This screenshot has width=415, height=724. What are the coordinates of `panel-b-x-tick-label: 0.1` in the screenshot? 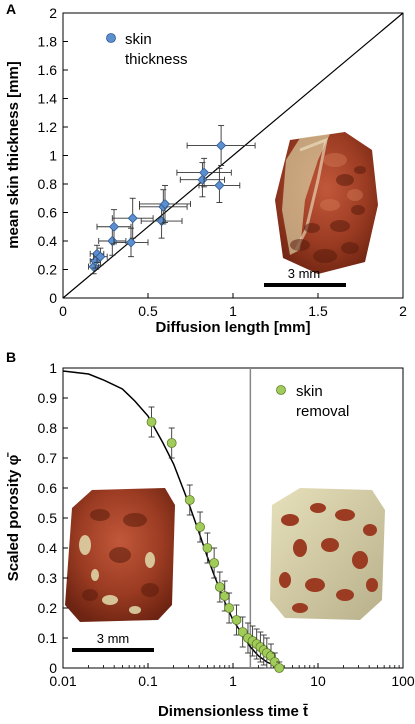 It's located at (148, 681).